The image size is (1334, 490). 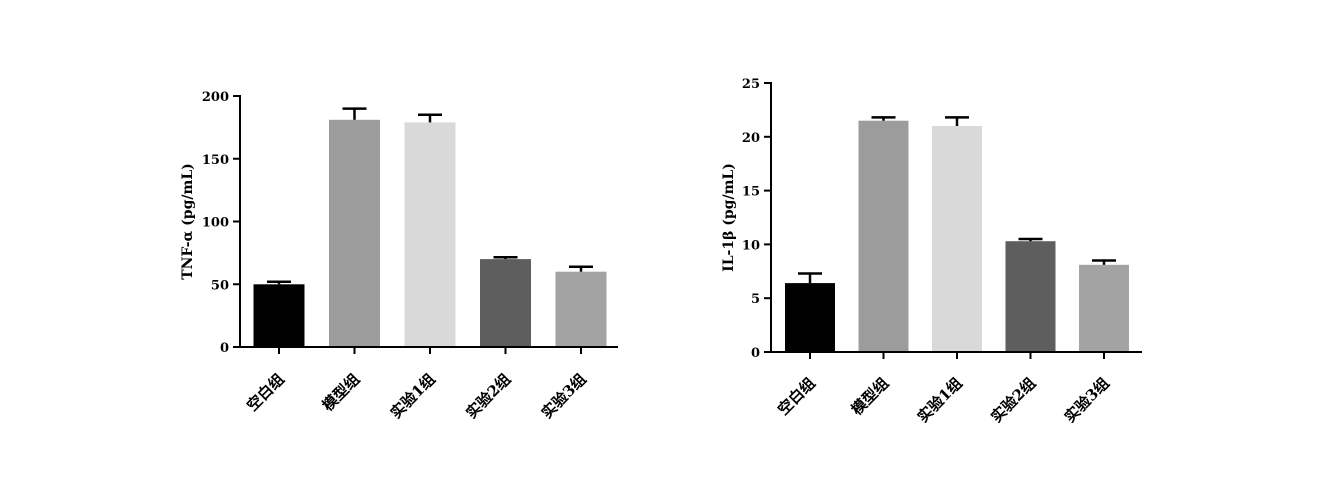 What do you see at coordinates (215, 160) in the screenshot?
I see `y-tick-label: 150` at bounding box center [215, 160].